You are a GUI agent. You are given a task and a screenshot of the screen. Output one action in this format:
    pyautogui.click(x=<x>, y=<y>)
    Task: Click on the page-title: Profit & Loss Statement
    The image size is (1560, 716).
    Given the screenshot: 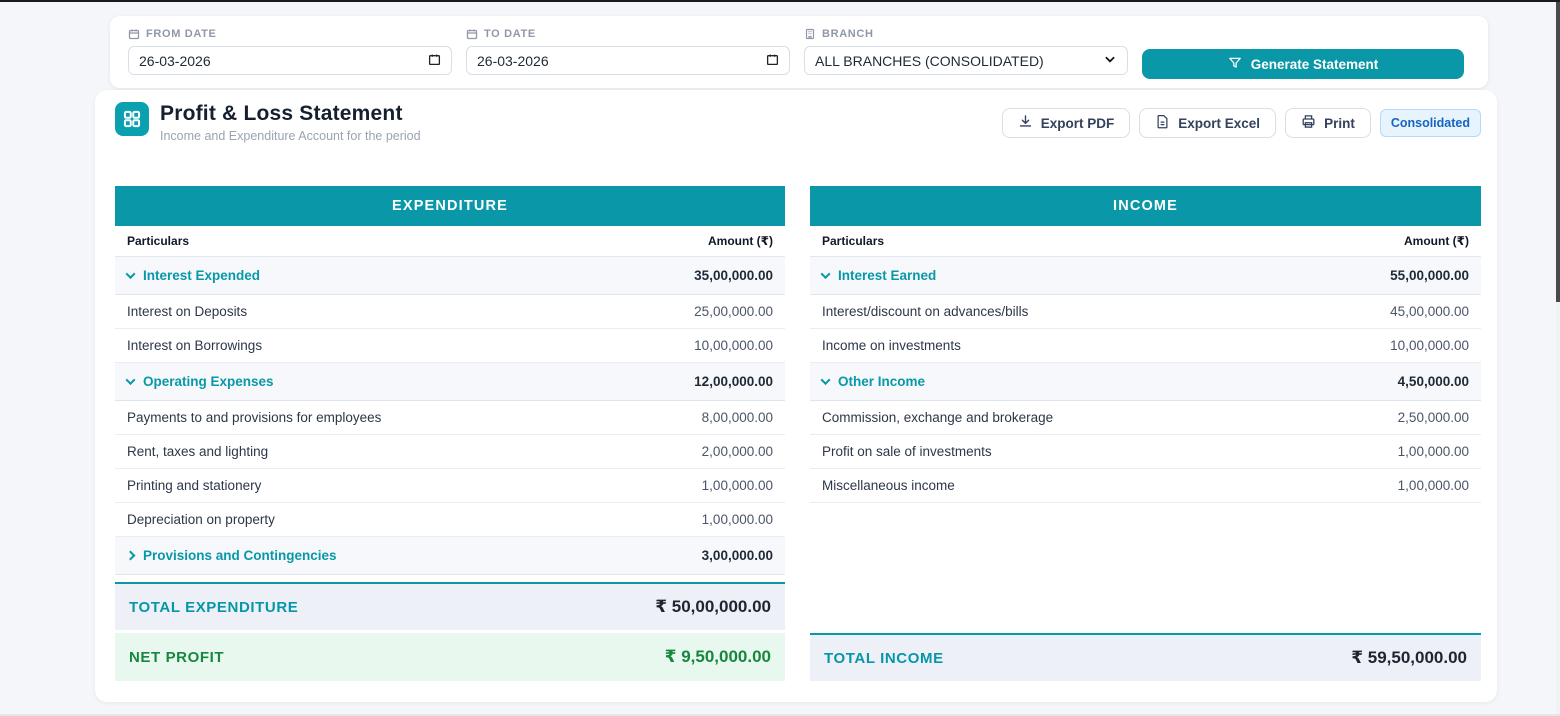 What is the action you would take?
    pyautogui.click(x=281, y=113)
    